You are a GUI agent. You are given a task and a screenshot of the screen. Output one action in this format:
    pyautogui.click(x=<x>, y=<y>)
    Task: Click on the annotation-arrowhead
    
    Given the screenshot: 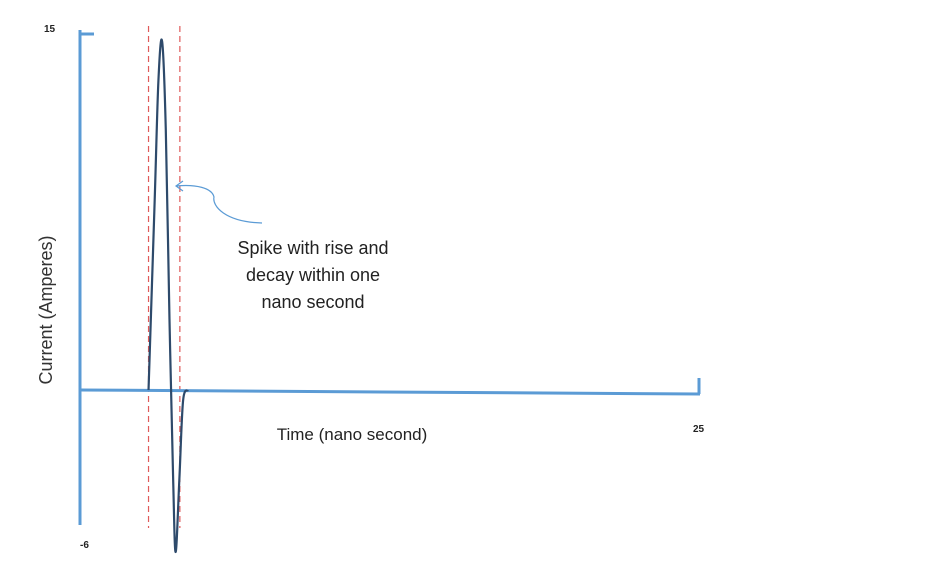 What is the action you would take?
    pyautogui.click(x=179, y=186)
    